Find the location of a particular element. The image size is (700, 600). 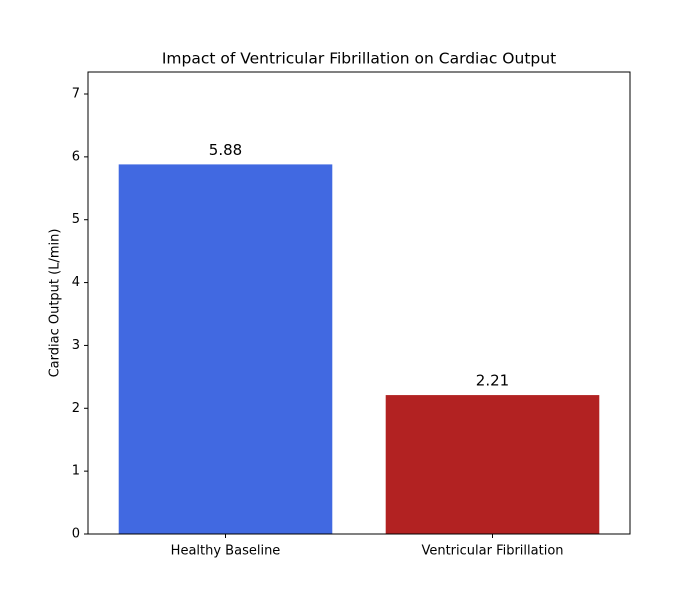

y-tick-label: 7 is located at coordinates (76, 94).